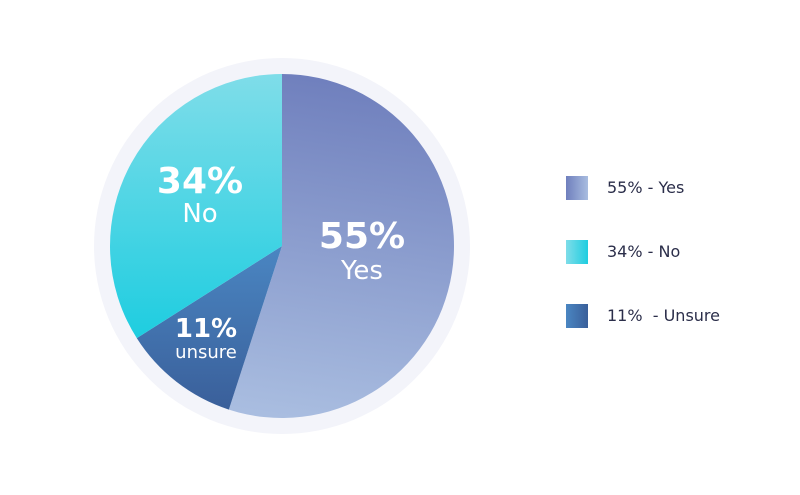 The height and width of the screenshot is (495, 800). I want to click on legend-label: 11% - Unsure, so click(663, 315).